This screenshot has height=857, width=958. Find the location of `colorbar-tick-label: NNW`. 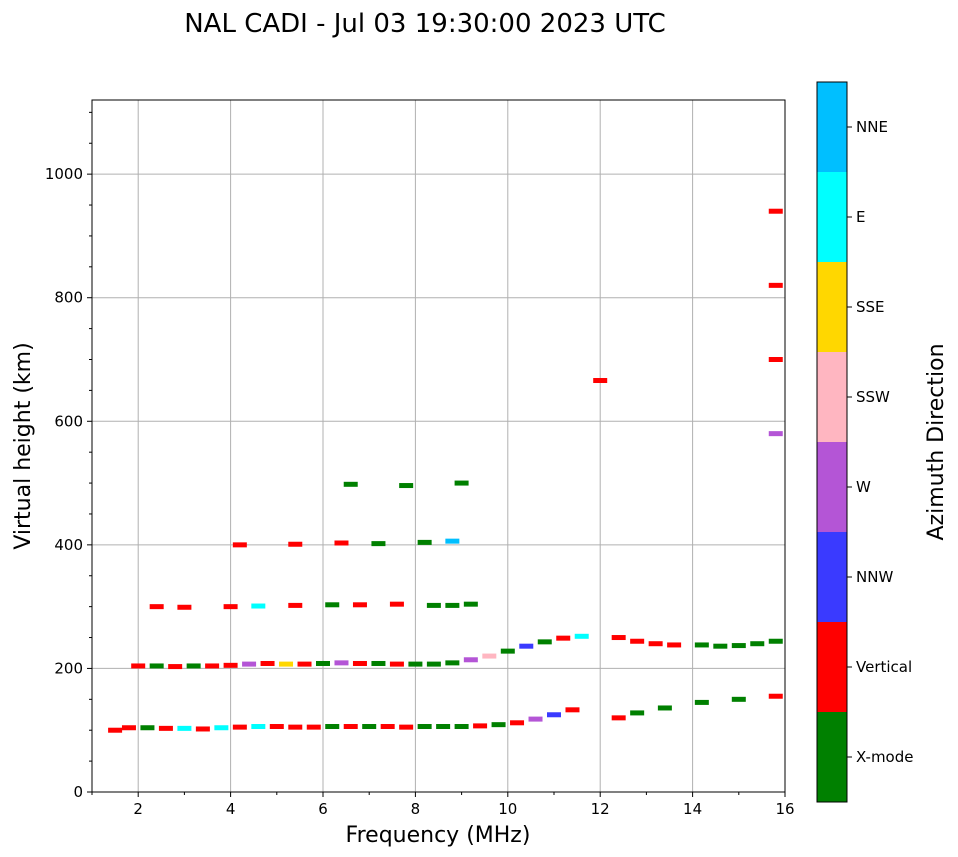

colorbar-tick-label: NNW is located at coordinates (874, 577).